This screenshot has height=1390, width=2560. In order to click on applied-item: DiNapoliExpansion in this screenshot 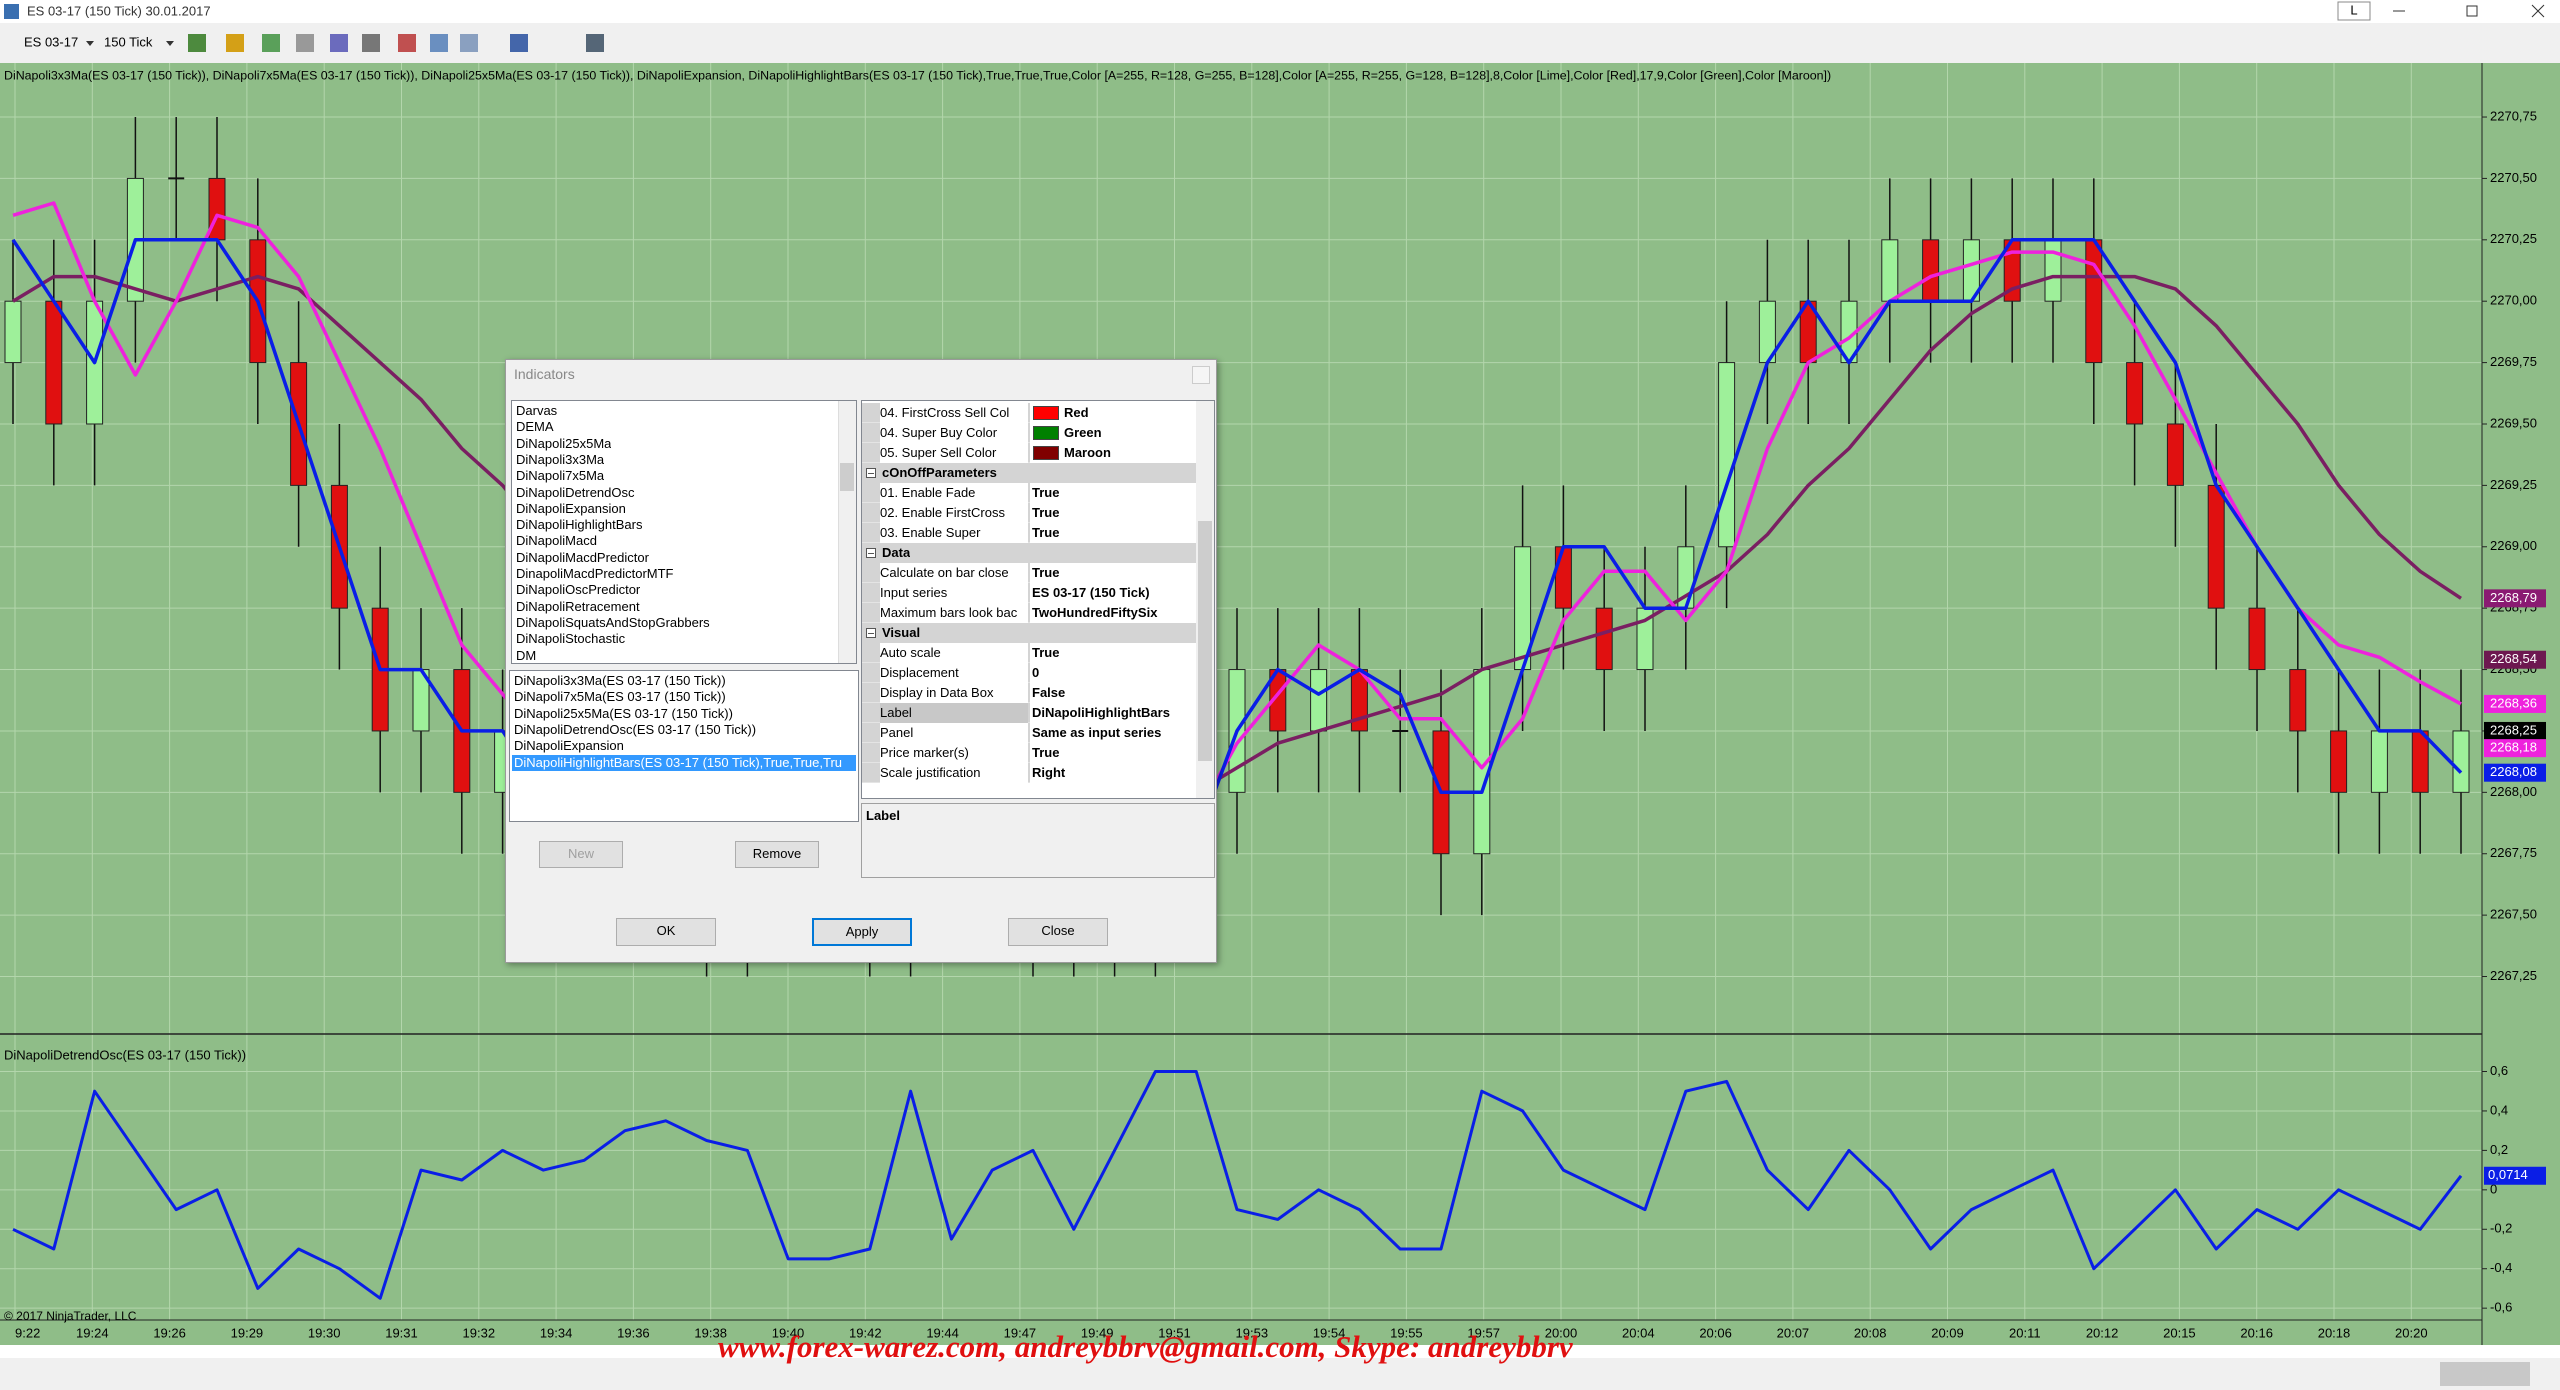, I will do `click(569, 746)`.